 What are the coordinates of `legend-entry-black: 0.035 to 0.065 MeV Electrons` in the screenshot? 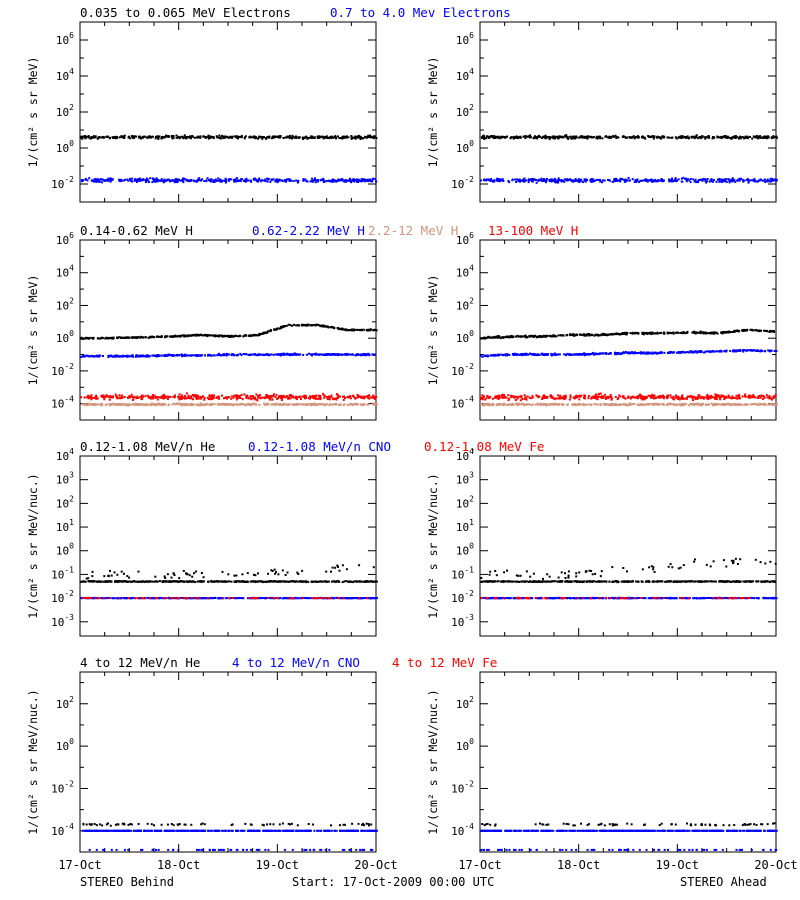 It's located at (185, 12).